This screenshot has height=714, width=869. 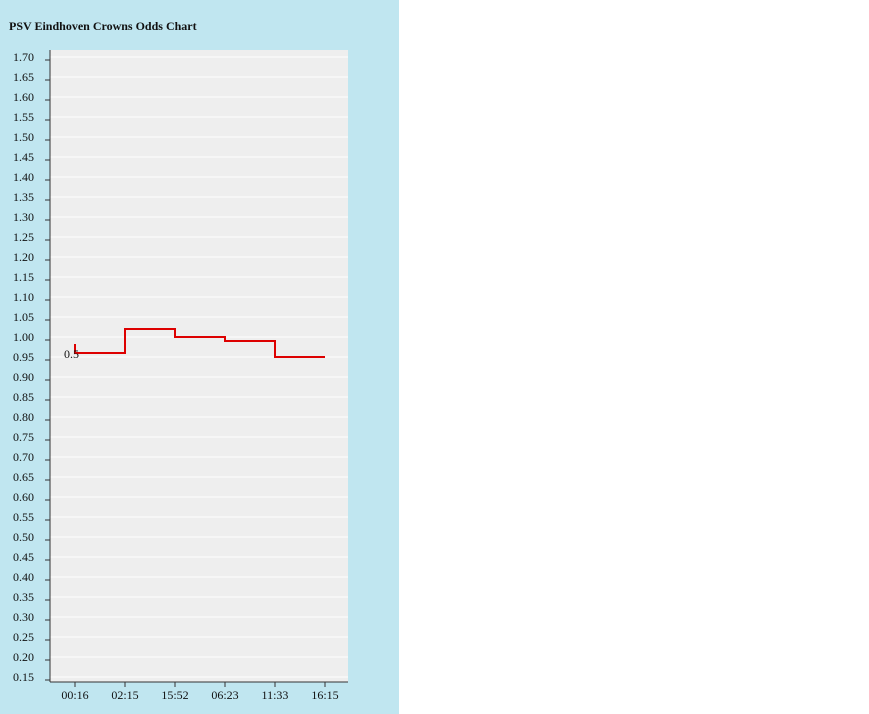 What do you see at coordinates (174, 695) in the screenshot?
I see `x-tick-label: 15:52` at bounding box center [174, 695].